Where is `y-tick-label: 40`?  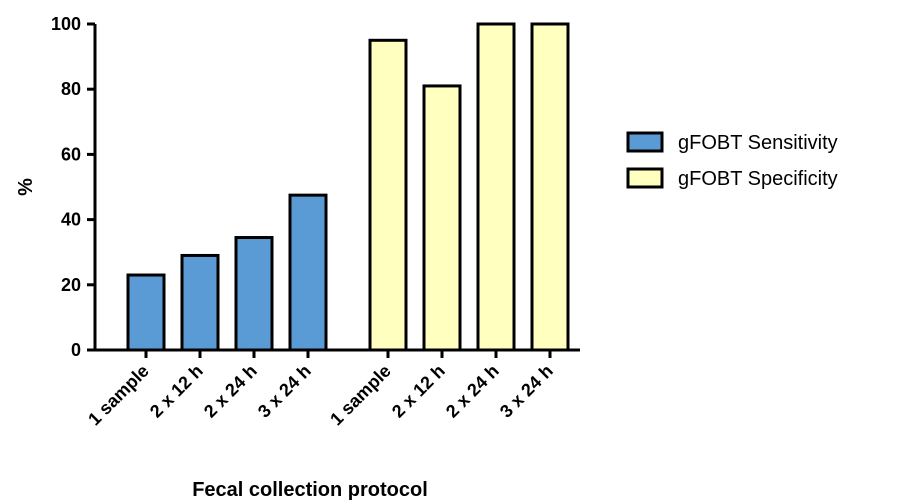 y-tick-label: 40 is located at coordinates (71, 220).